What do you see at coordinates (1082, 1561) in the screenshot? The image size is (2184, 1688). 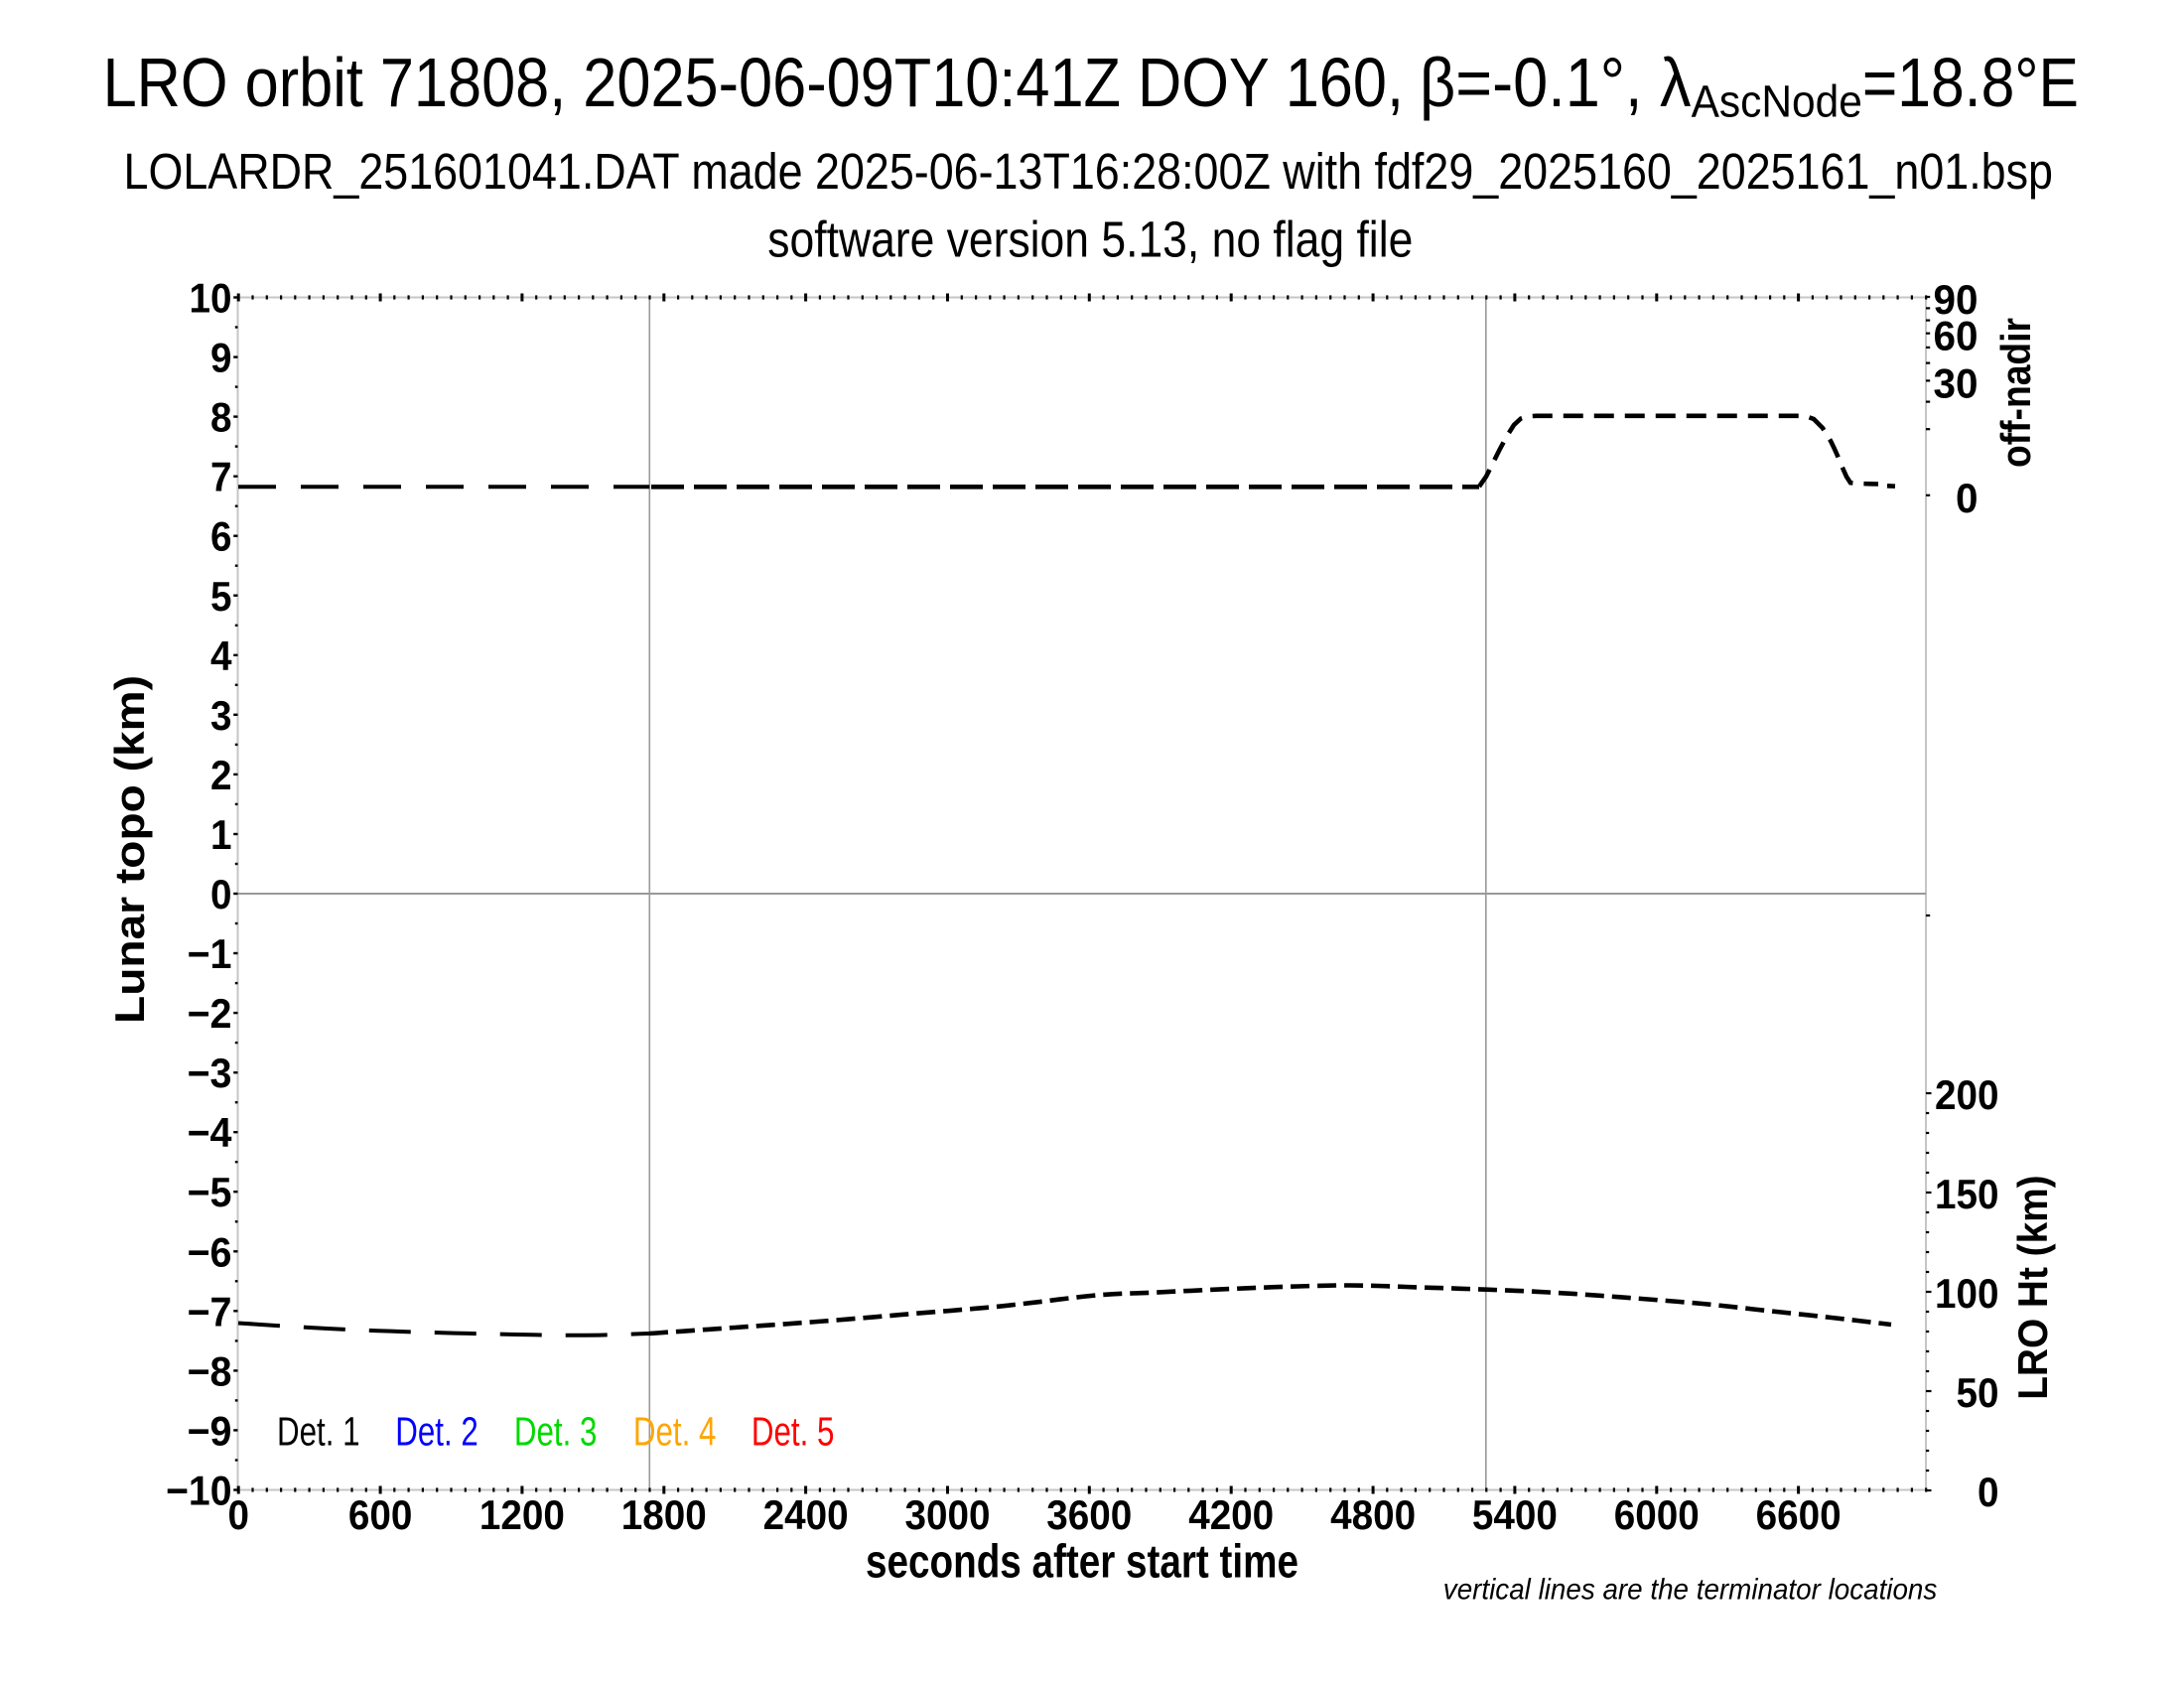 I see `svg-text: seconds after start time` at bounding box center [1082, 1561].